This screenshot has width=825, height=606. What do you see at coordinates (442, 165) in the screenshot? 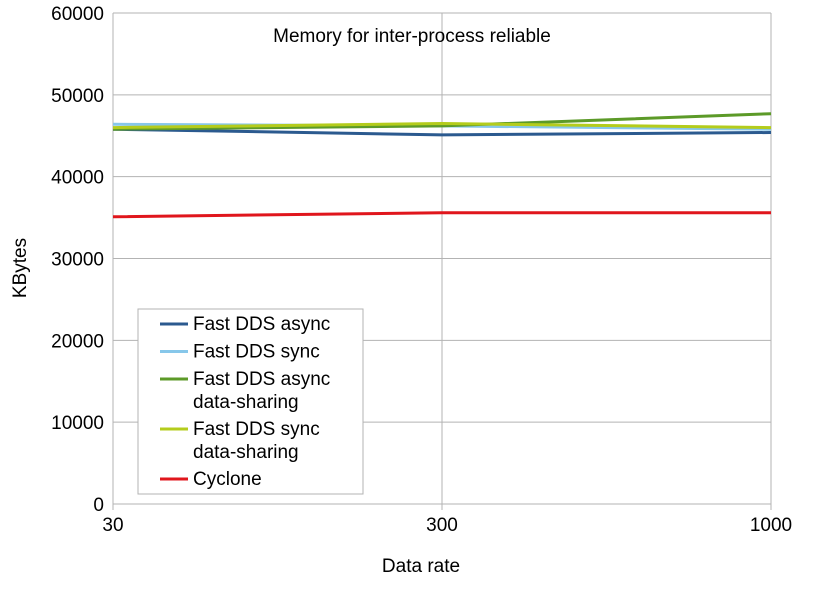
I see `series-lines` at bounding box center [442, 165].